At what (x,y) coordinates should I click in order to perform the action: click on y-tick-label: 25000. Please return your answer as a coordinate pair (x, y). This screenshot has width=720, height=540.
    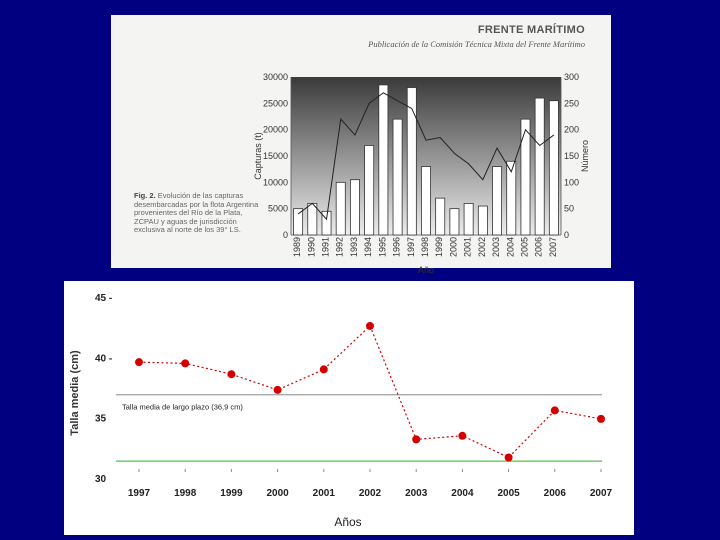
    Looking at the image, I should click on (275, 103).